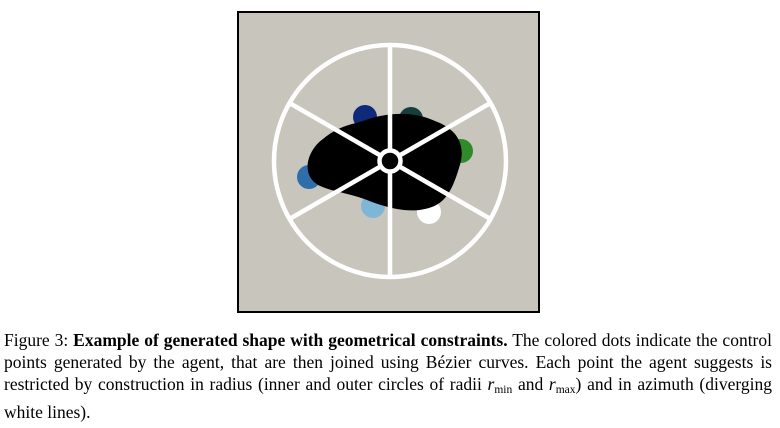  Describe the element at coordinates (36, 340) in the screenshot. I see `figure-label: Figure 3:` at that location.